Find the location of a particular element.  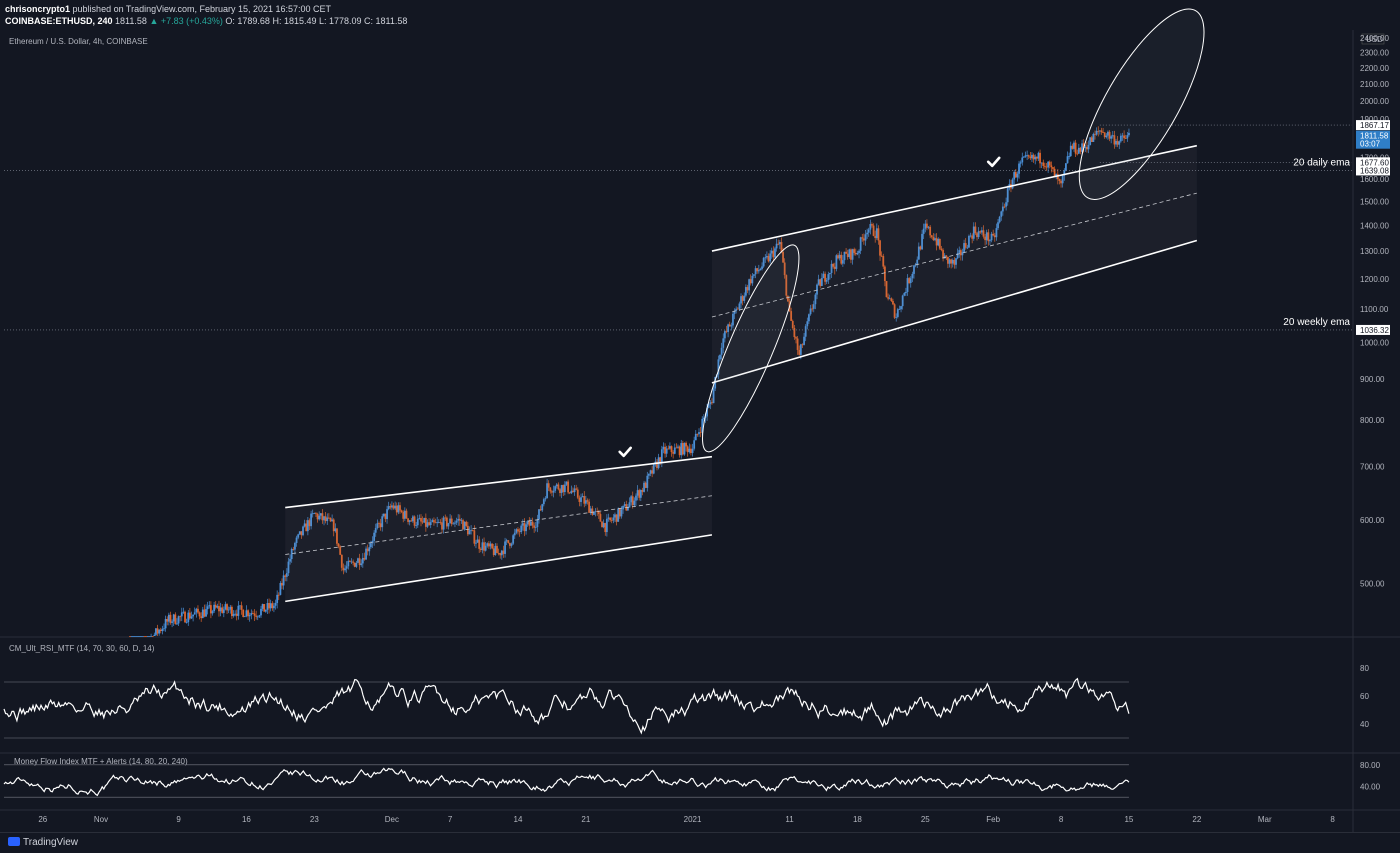

date-tick-label: 23 is located at coordinates (314, 819).